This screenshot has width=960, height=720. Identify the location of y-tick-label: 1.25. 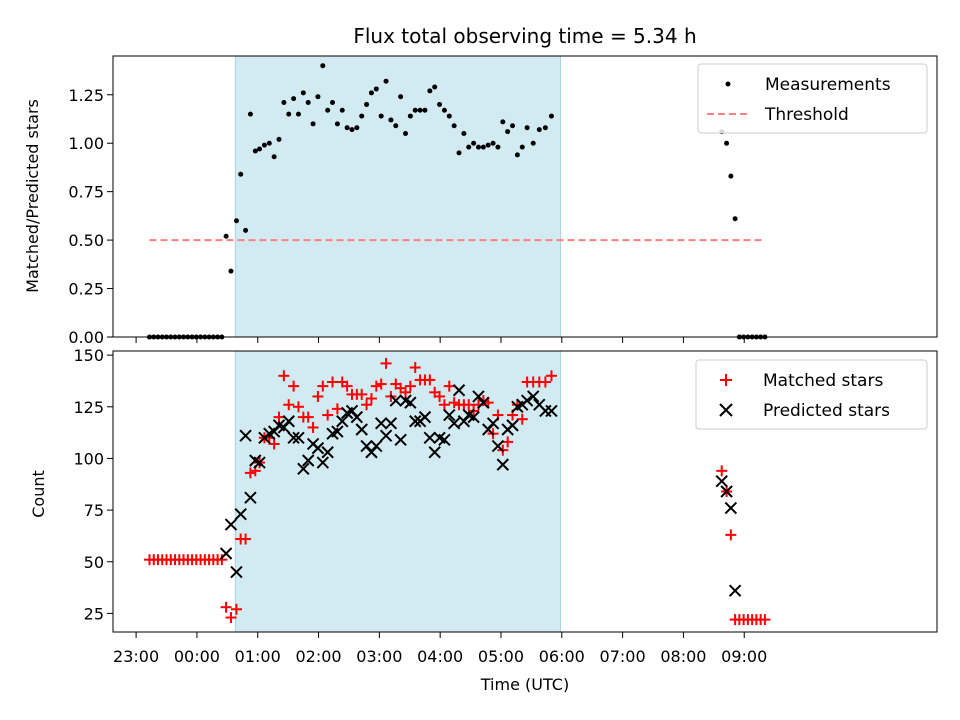
(86, 95).